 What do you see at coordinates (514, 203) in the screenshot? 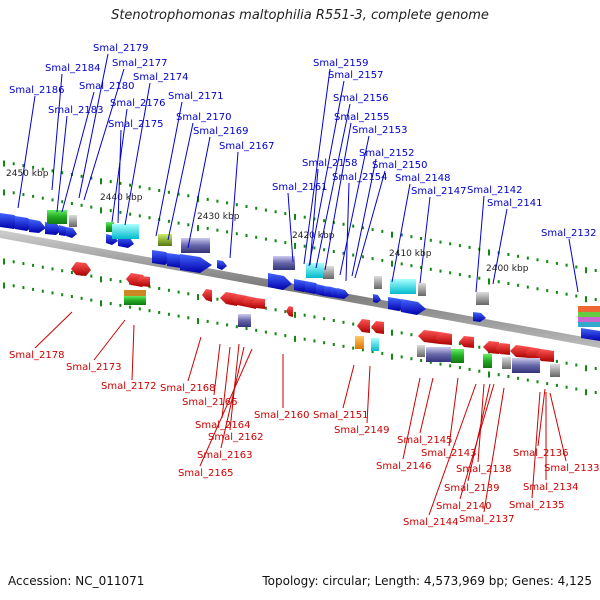
I see `gene-label: Smal_2141` at bounding box center [514, 203].